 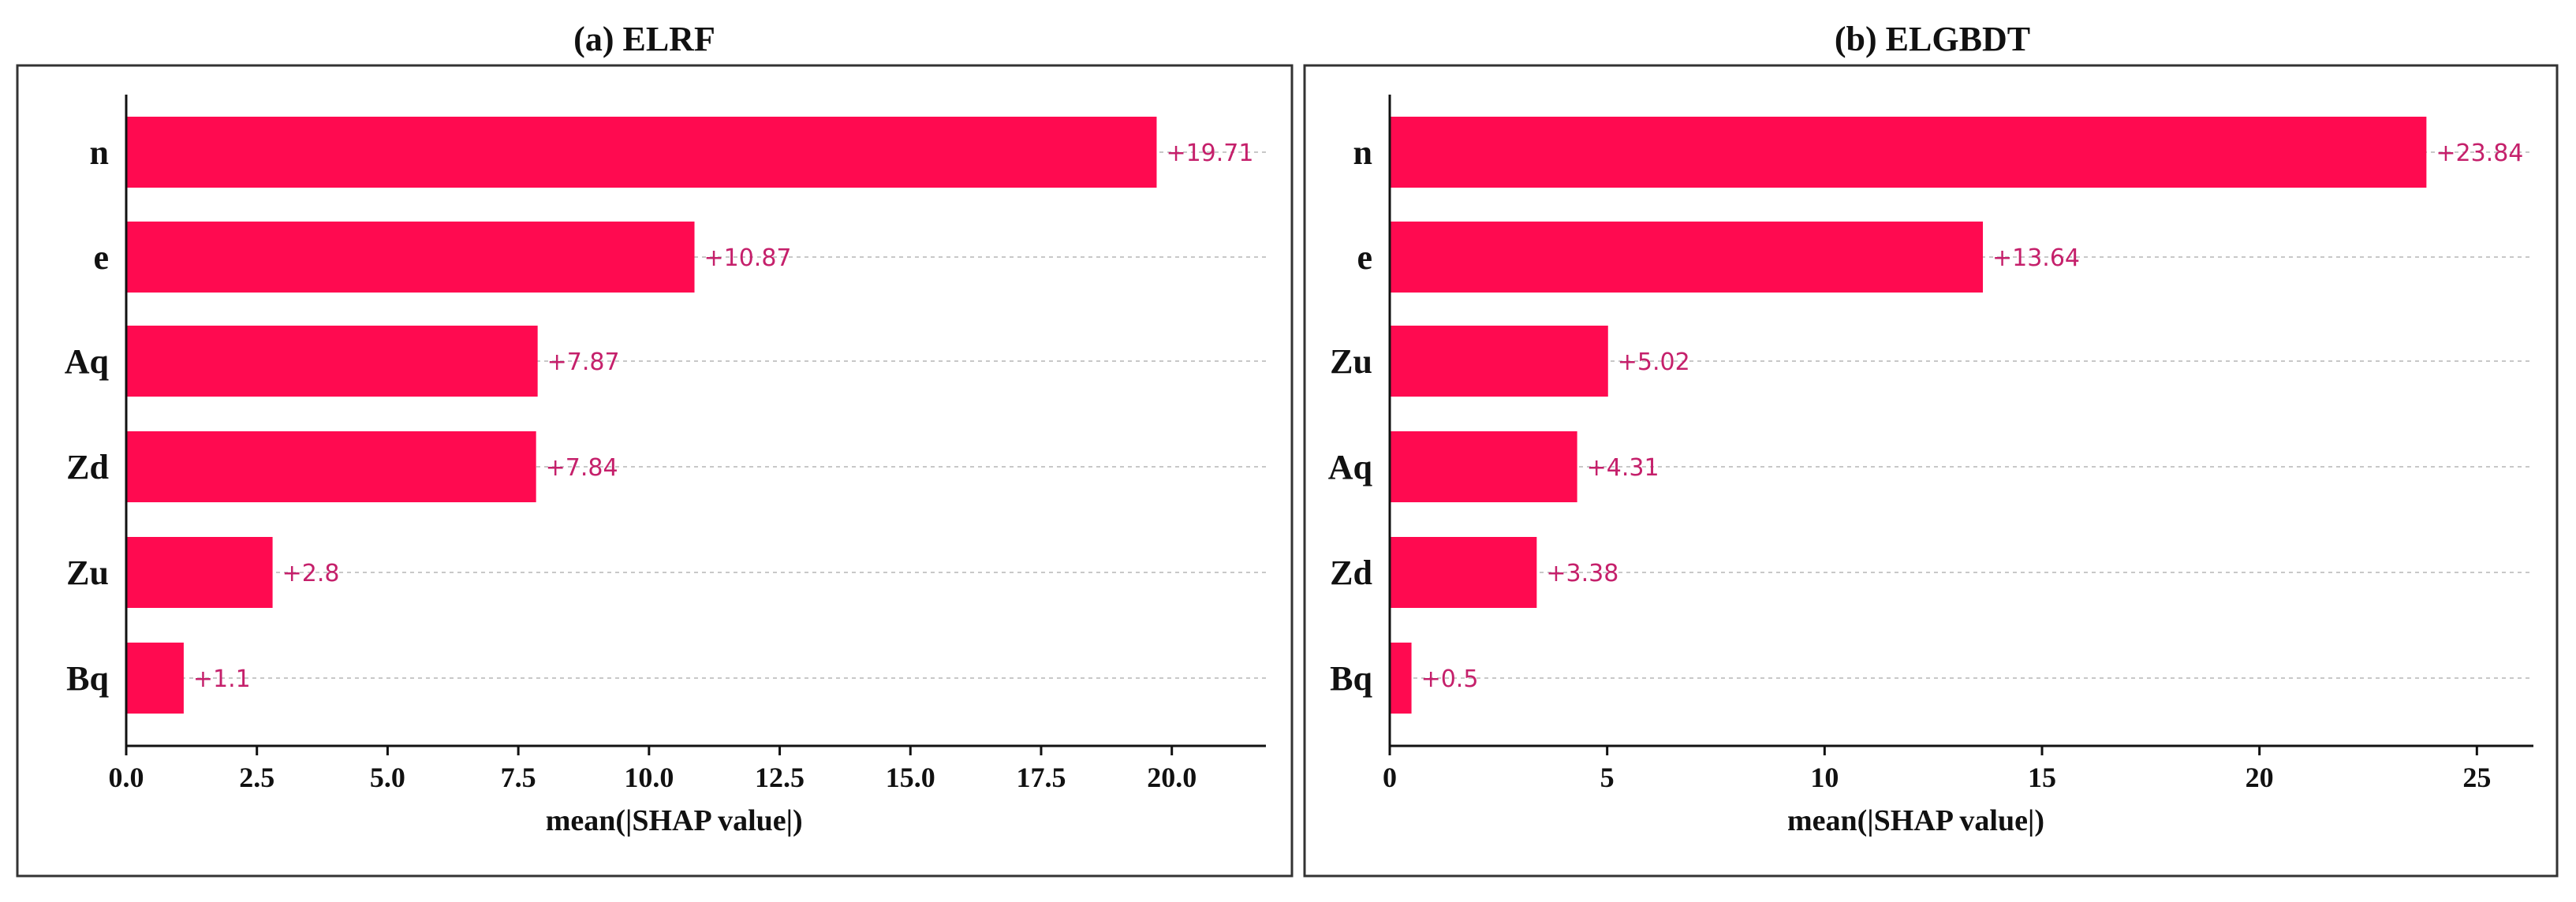 What do you see at coordinates (748, 258) in the screenshot?
I see `value-label: +10.87` at bounding box center [748, 258].